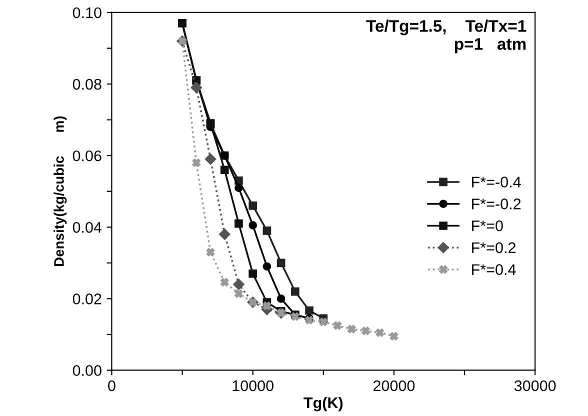 This screenshot has width=588, height=416. I want to click on x-tick-label: 0, so click(112, 386).